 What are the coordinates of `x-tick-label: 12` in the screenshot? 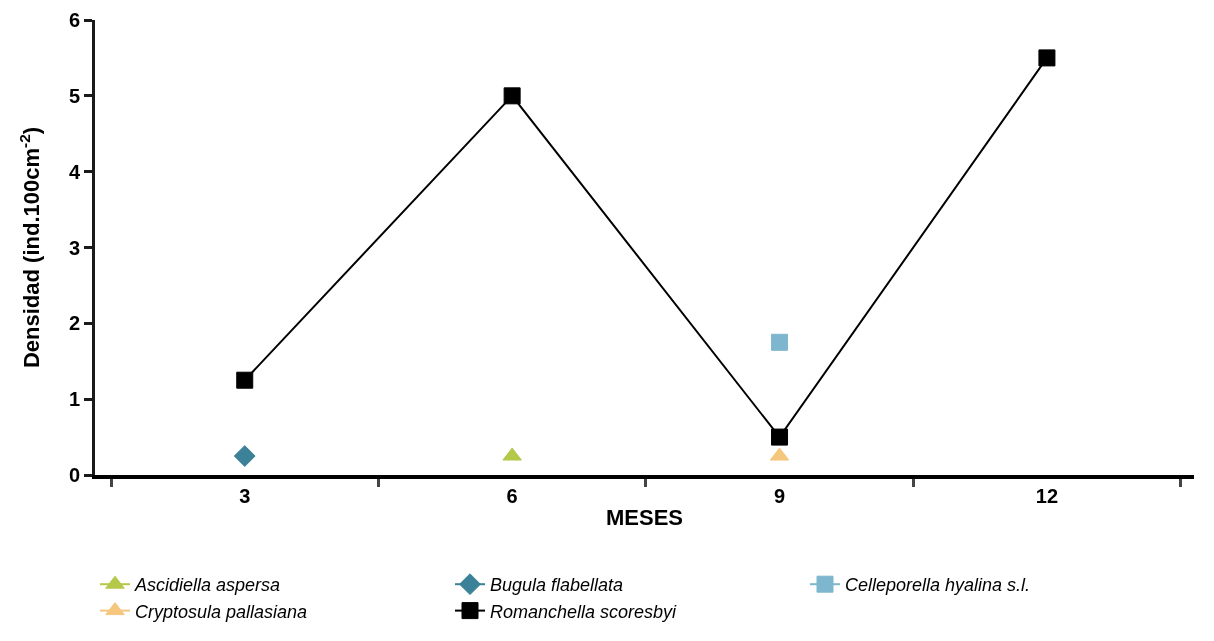 It's located at (1047, 496).